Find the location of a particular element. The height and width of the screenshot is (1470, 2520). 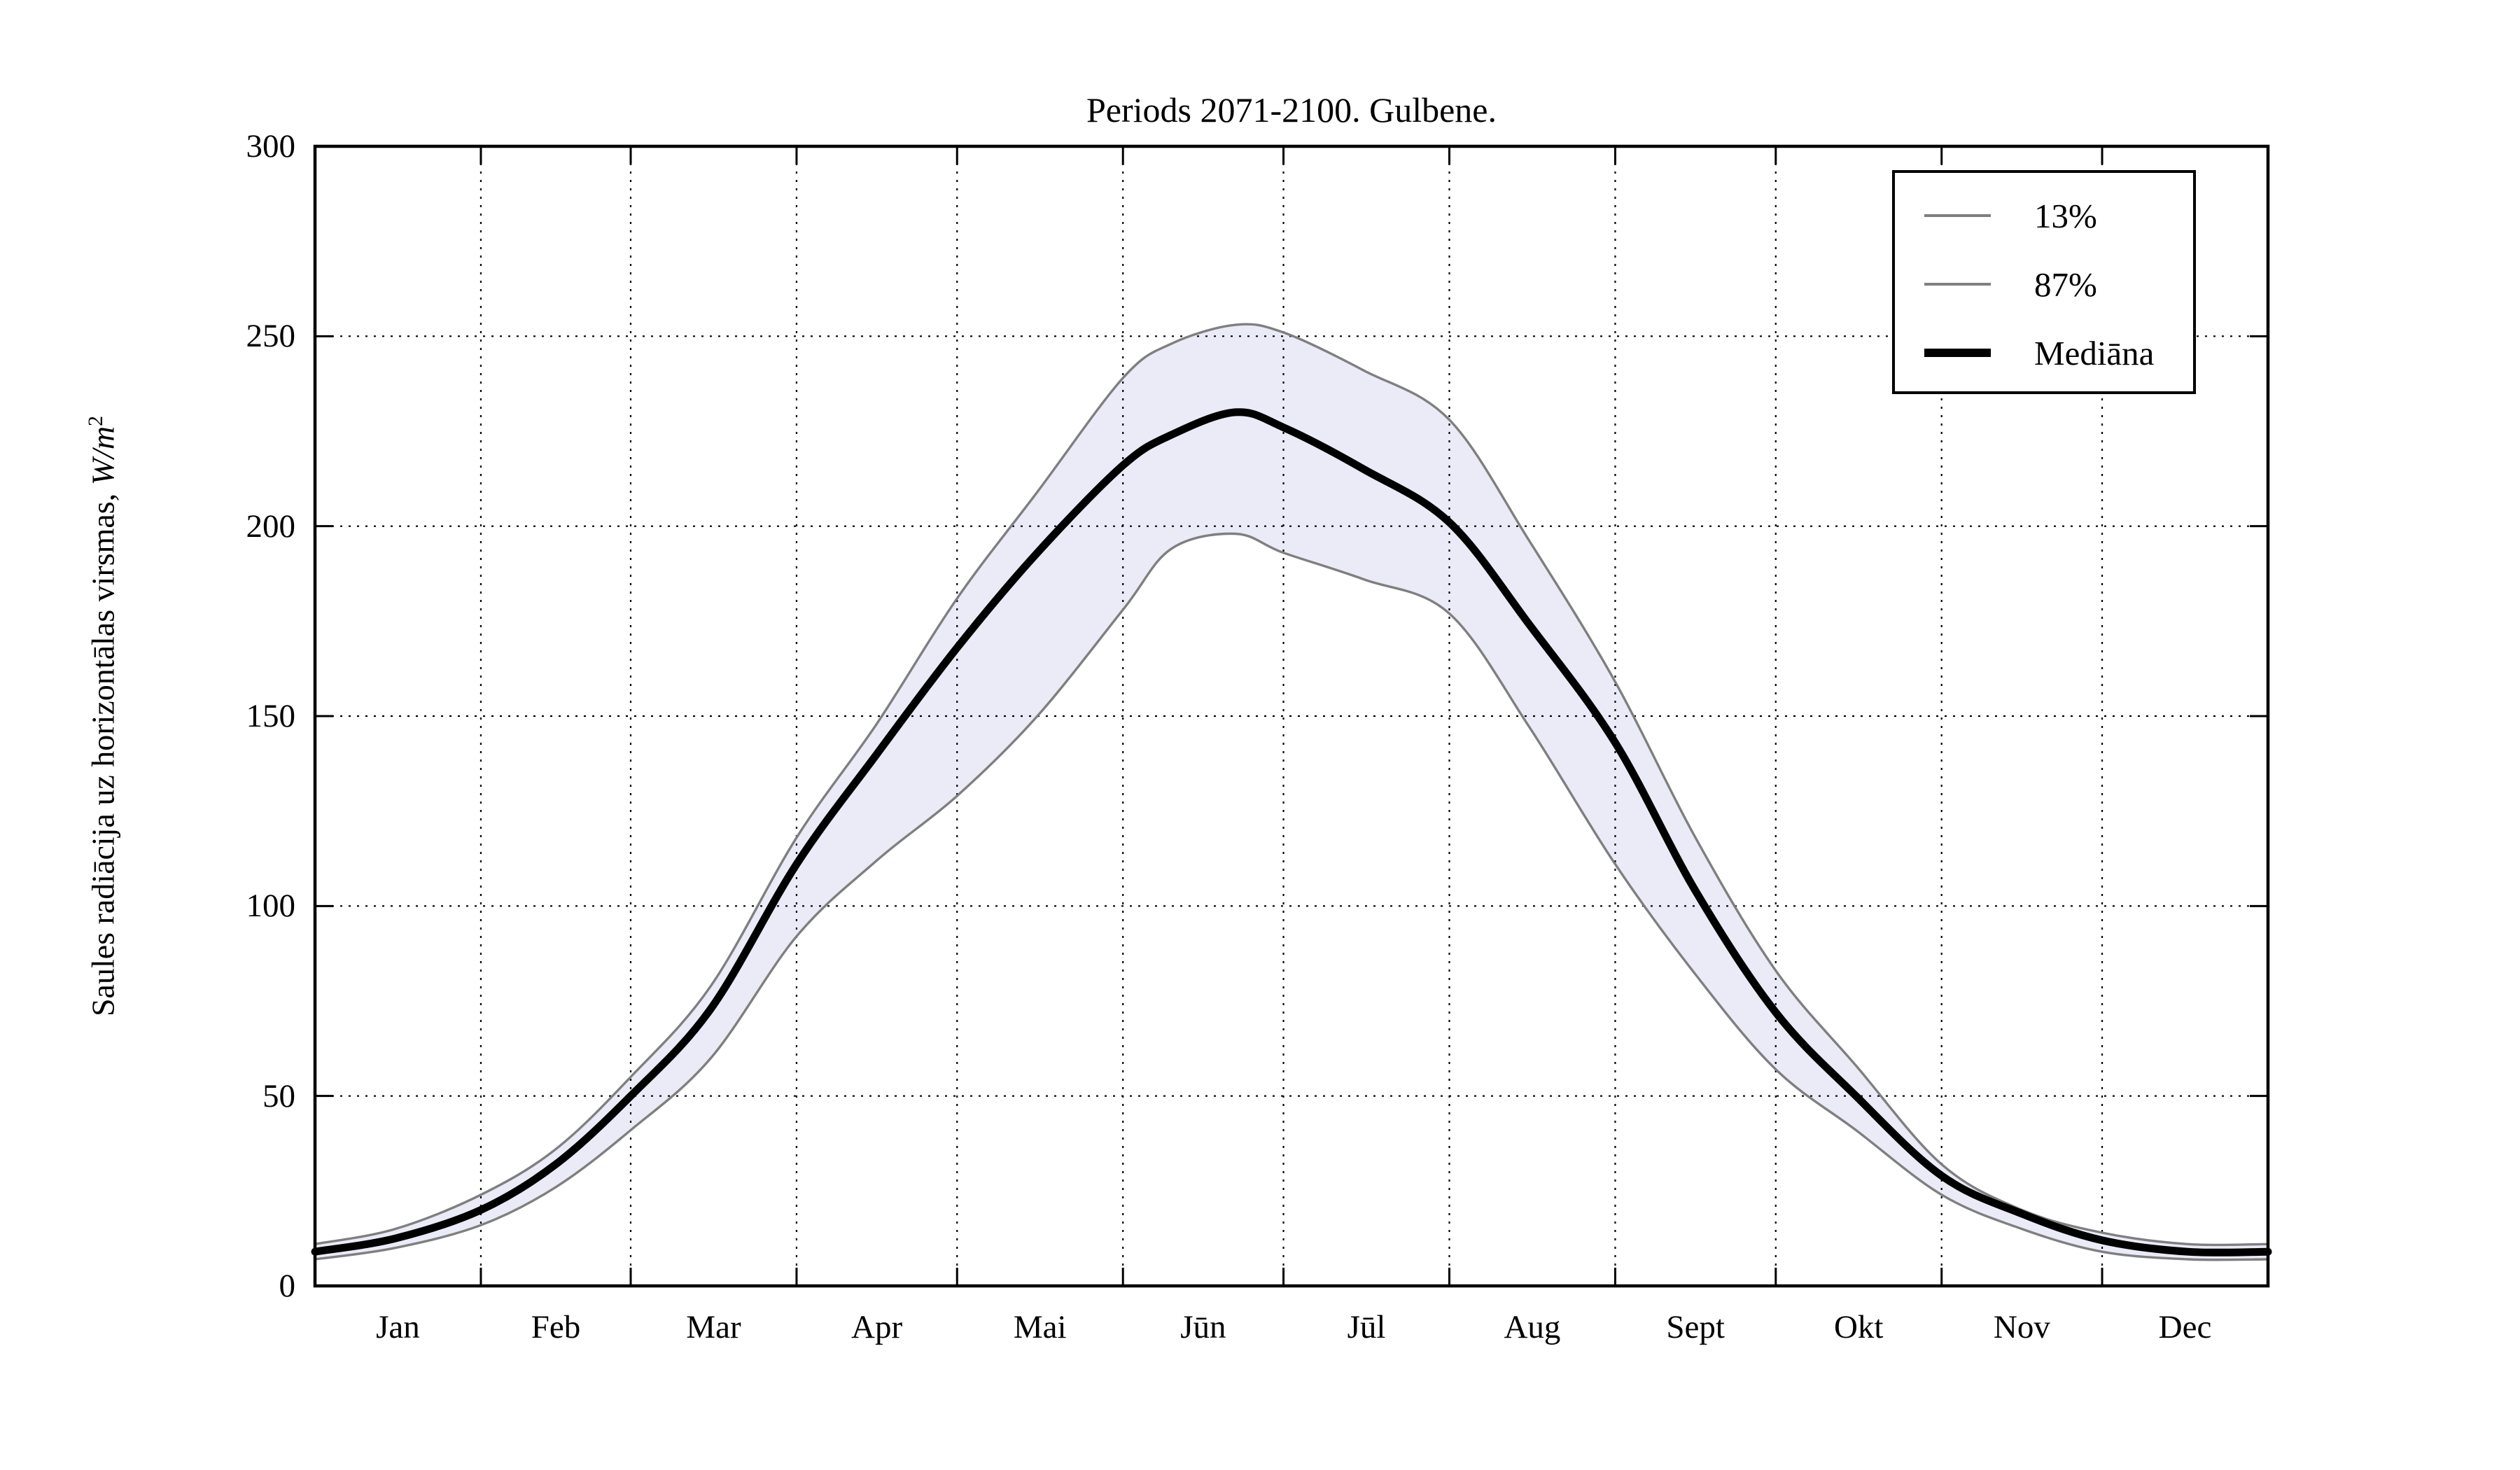

y-tick-label: 200 is located at coordinates (271, 526).